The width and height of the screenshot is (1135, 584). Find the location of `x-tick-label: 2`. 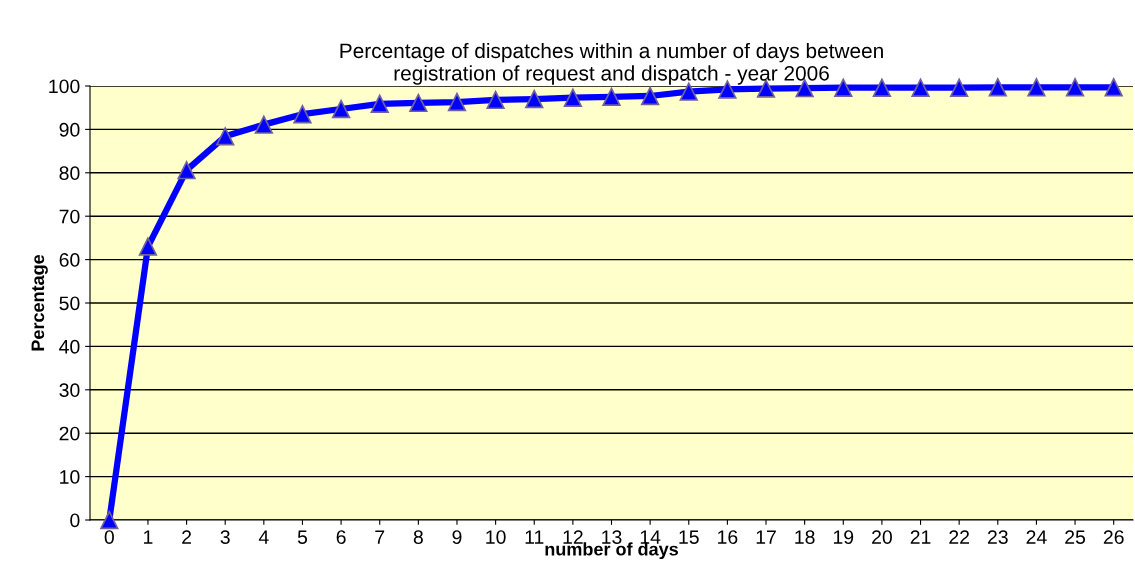

x-tick-label: 2 is located at coordinates (187, 537).